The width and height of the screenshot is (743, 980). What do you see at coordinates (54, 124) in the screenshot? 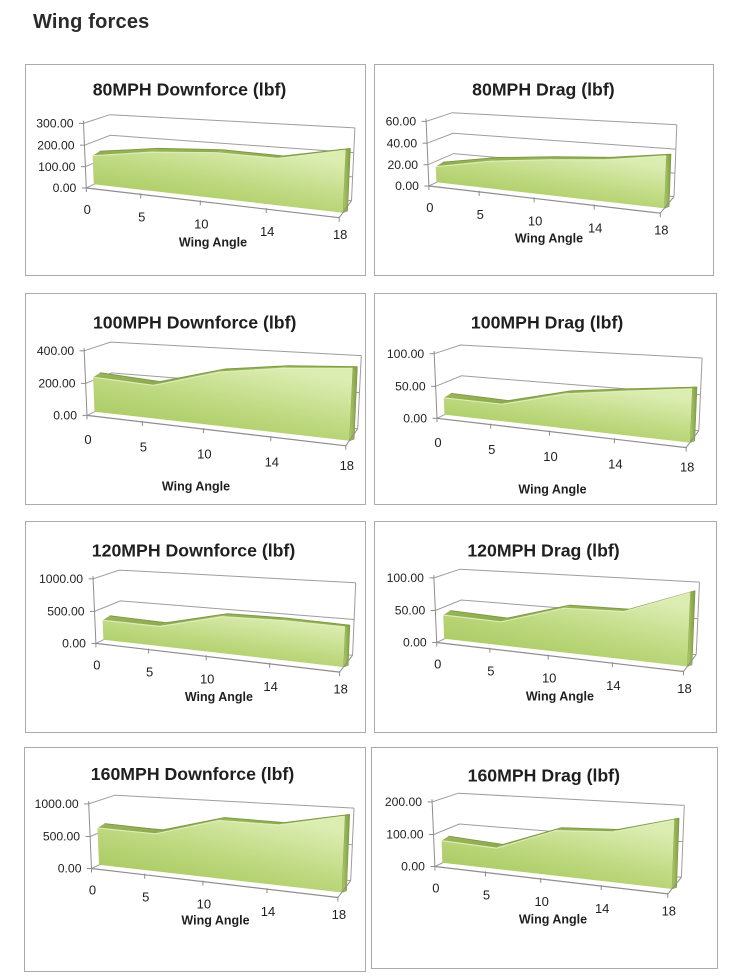
I see `svg-text: 300.00` at bounding box center [54, 124].